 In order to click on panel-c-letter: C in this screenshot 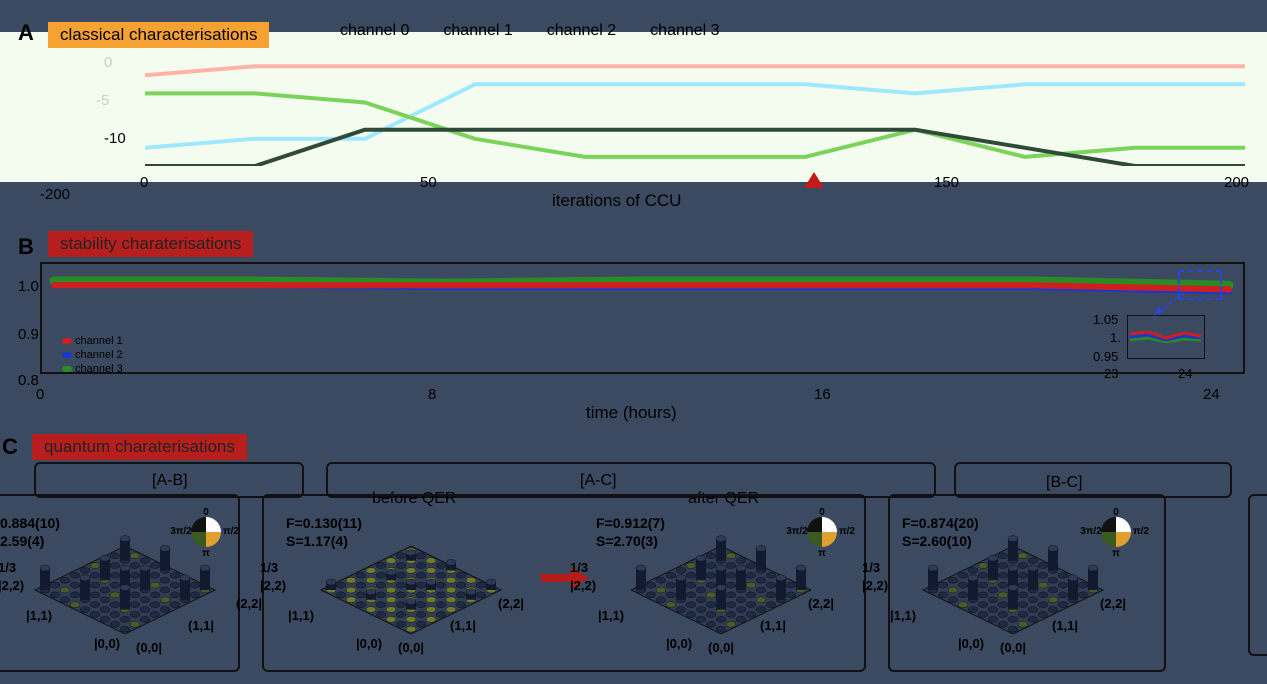, I will do `click(10, 446)`.